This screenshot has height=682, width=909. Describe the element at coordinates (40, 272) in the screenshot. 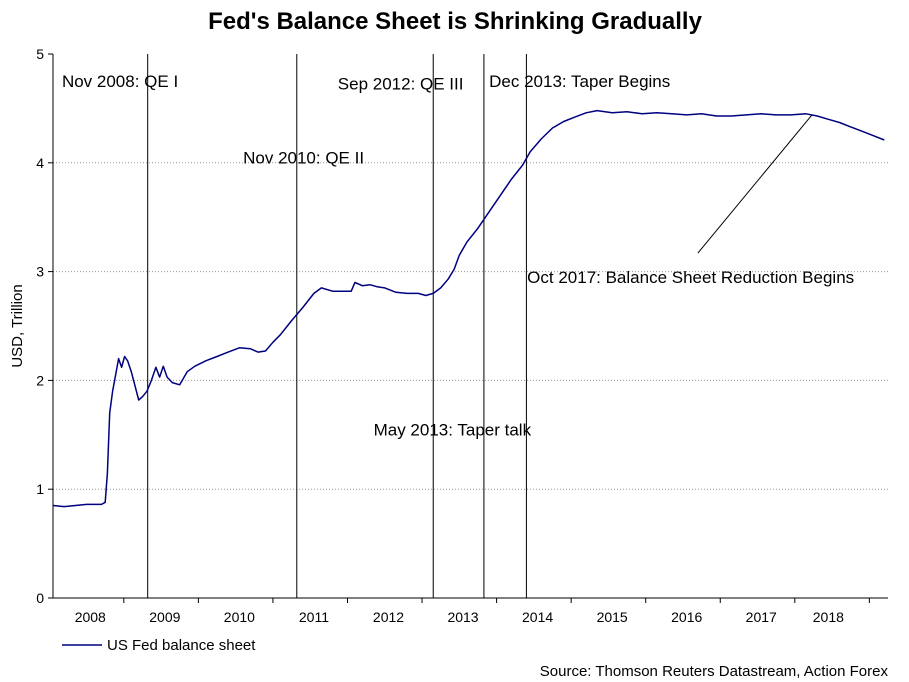

I see `y-tick-label-3: 3` at that location.